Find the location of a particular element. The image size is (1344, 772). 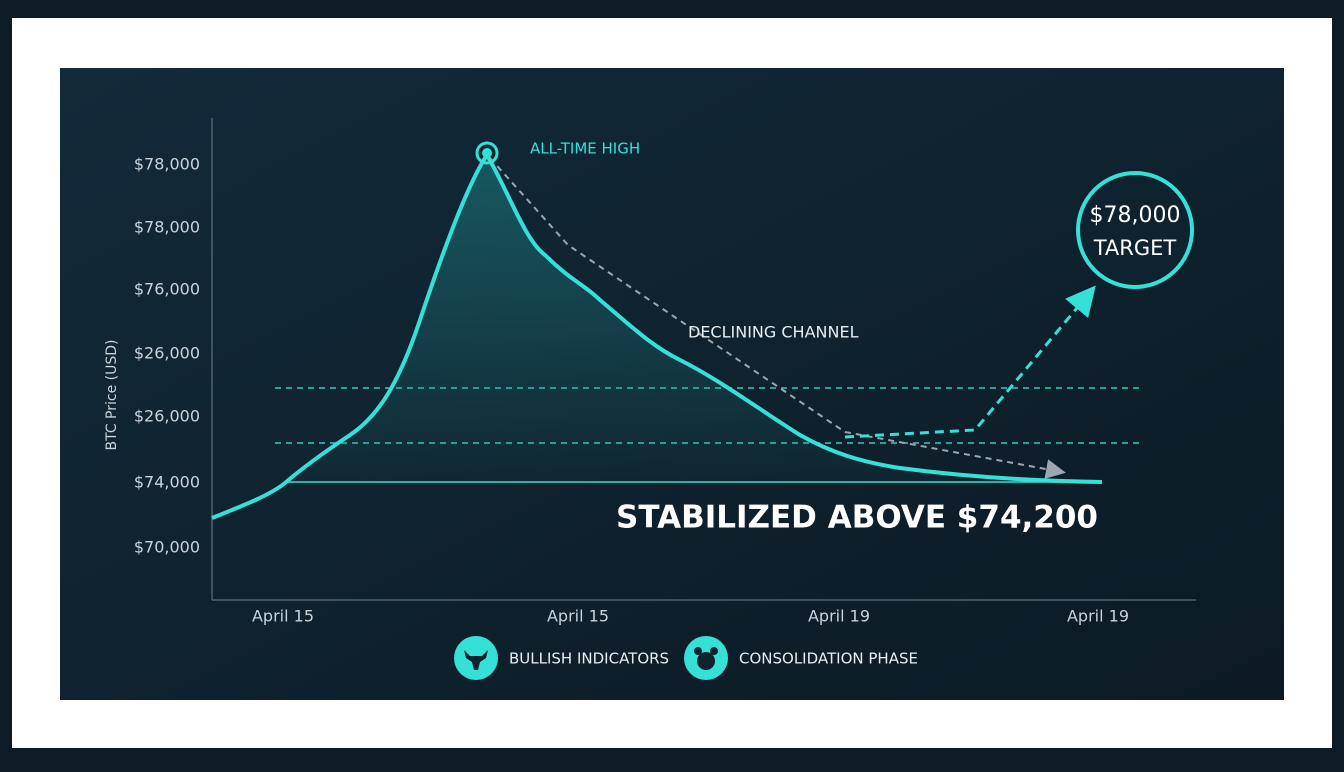

peak-label: ALL-TIME HIGH is located at coordinates (585, 149).